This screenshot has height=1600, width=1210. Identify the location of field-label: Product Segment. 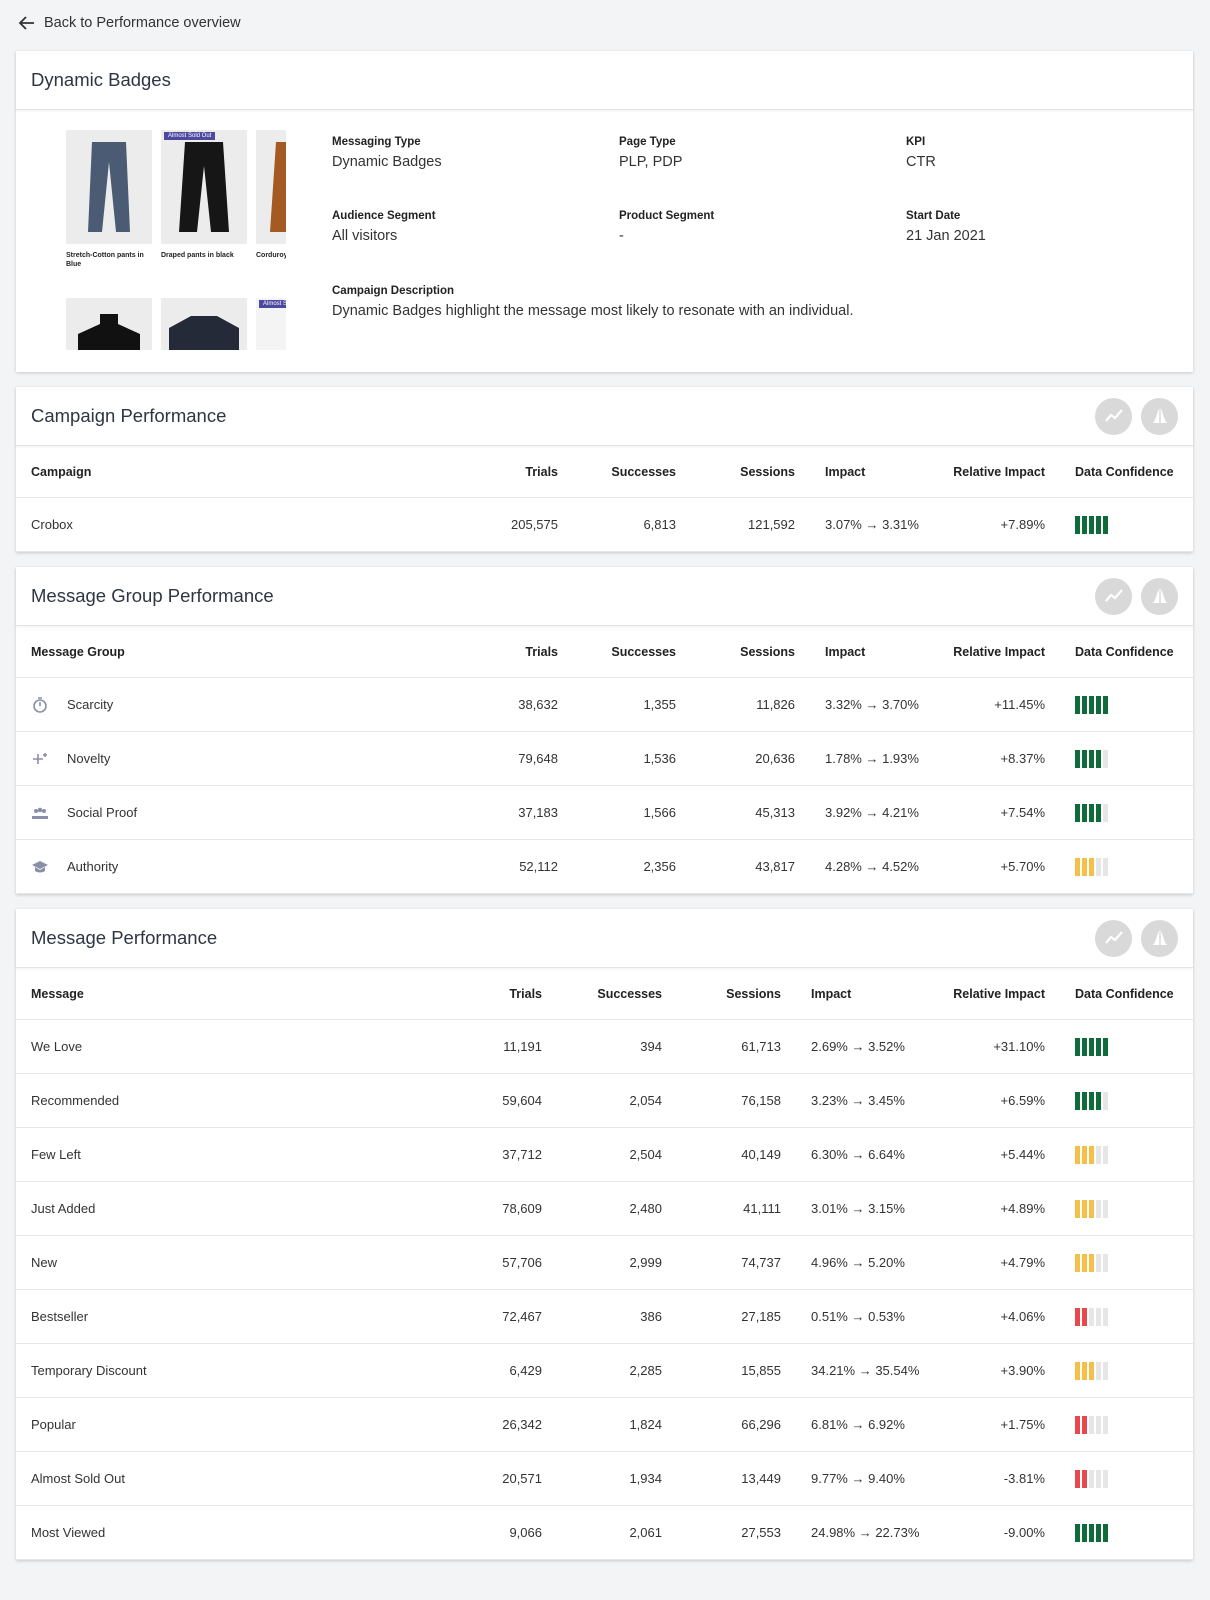
(667, 216).